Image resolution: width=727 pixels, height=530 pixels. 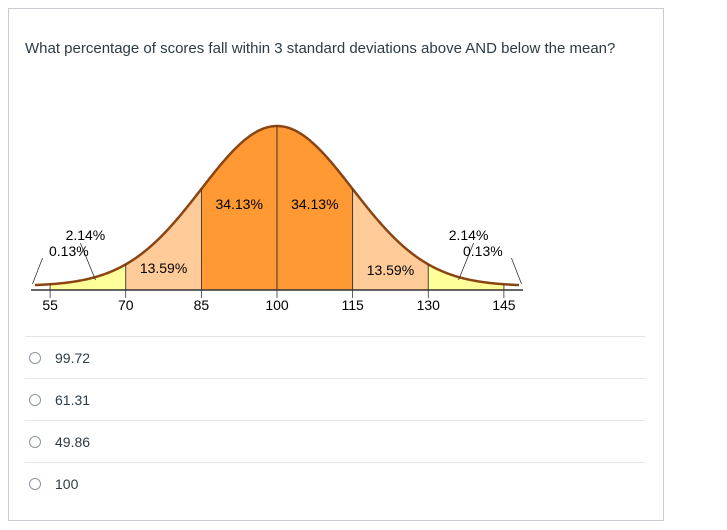 I want to click on pointer-right-tail, so click(x=516, y=271).